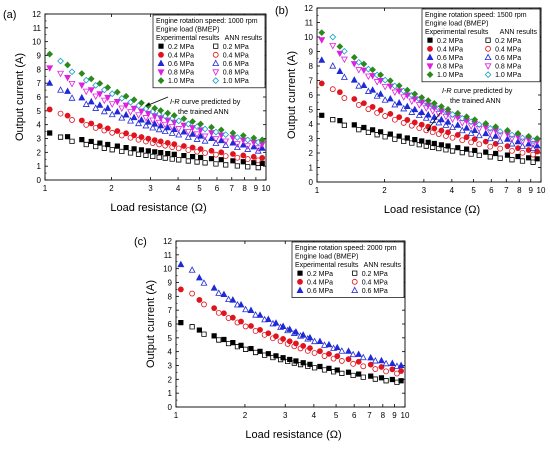 Image resolution: width=550 pixels, height=459 pixels. What do you see at coordinates (151, 324) in the screenshot?
I see `y-axis-title: Output current (A)` at bounding box center [151, 324].